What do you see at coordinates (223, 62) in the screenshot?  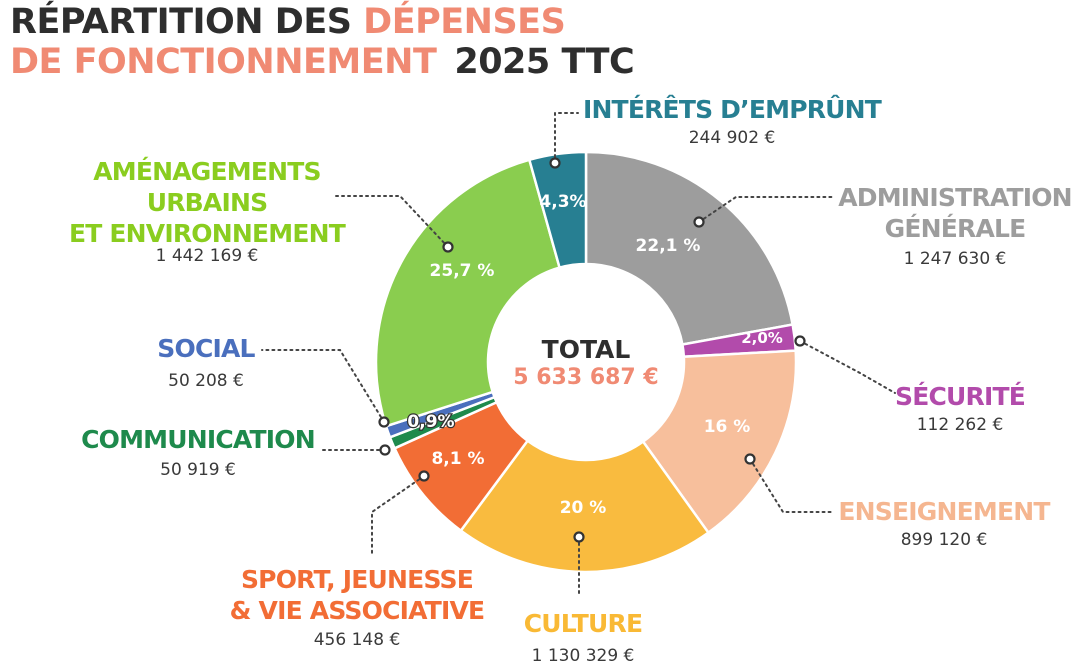 I see `title-part-3: DE FONCTIONNEMENT` at bounding box center [223, 62].